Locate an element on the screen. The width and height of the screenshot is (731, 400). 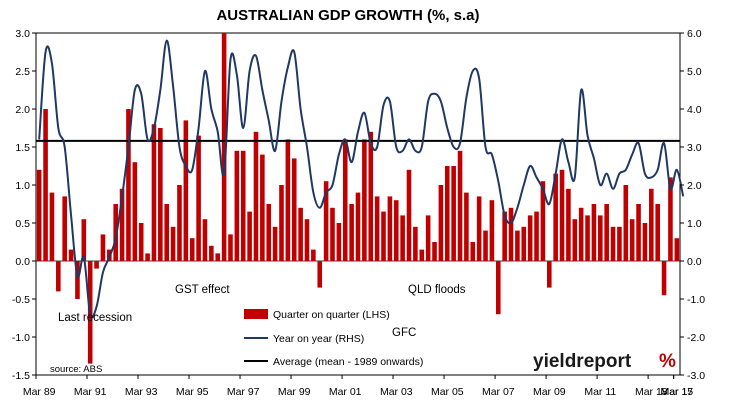
x-tick-label: Mar 09 is located at coordinates (549, 392).